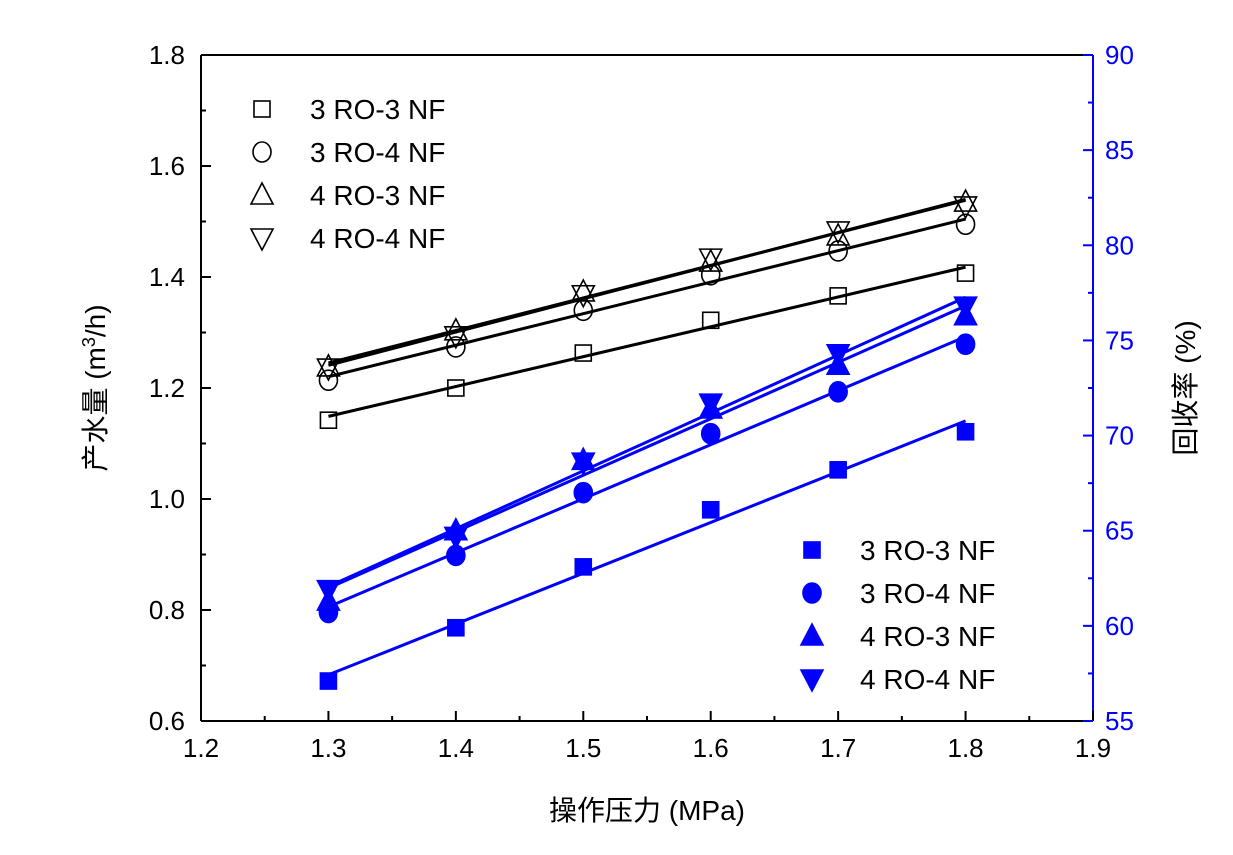 The width and height of the screenshot is (1233, 855). What do you see at coordinates (167, 55) in the screenshot?
I see `y-left-tick-label: 1.8` at bounding box center [167, 55].